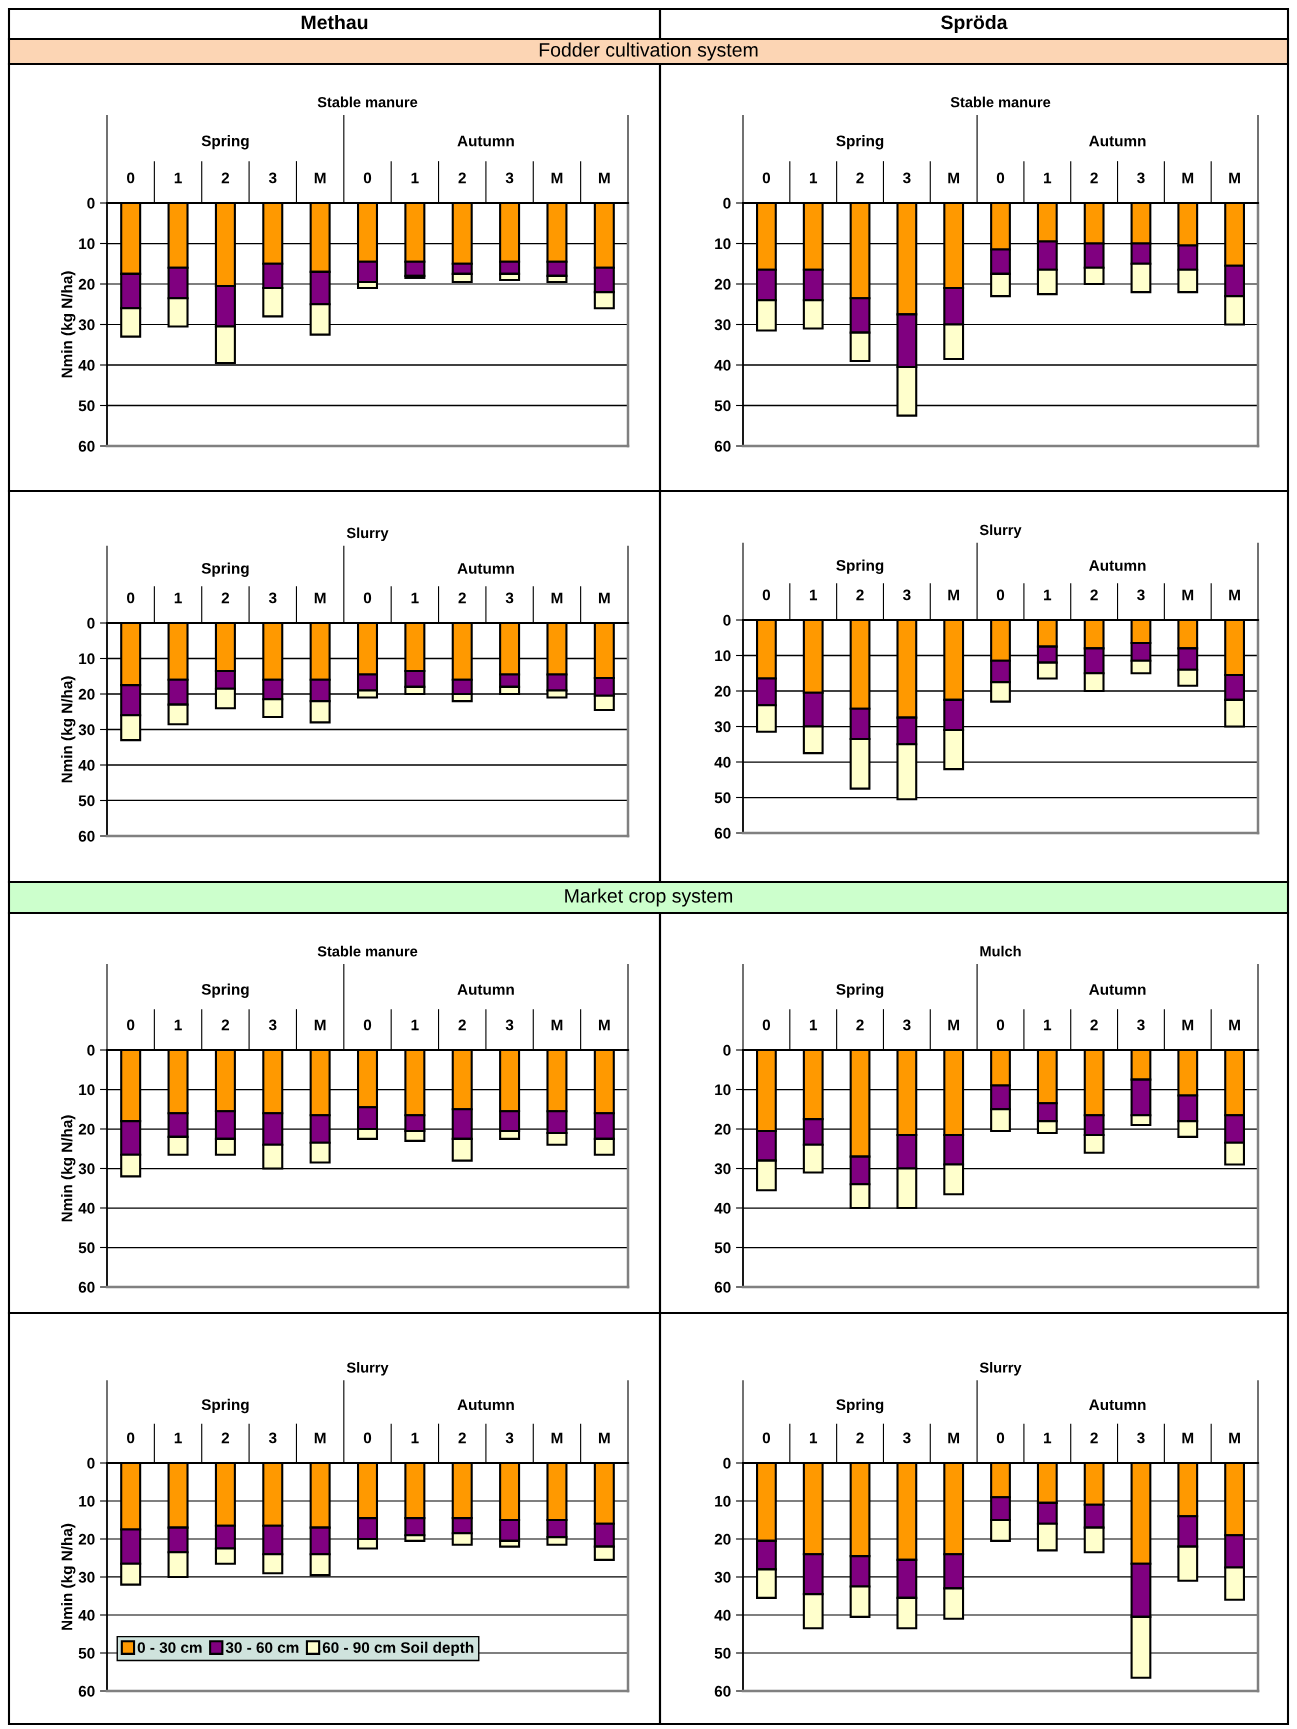  Describe the element at coordinates (262, 1647) in the screenshot. I see `legend-label: 30 - 60 cm` at that location.